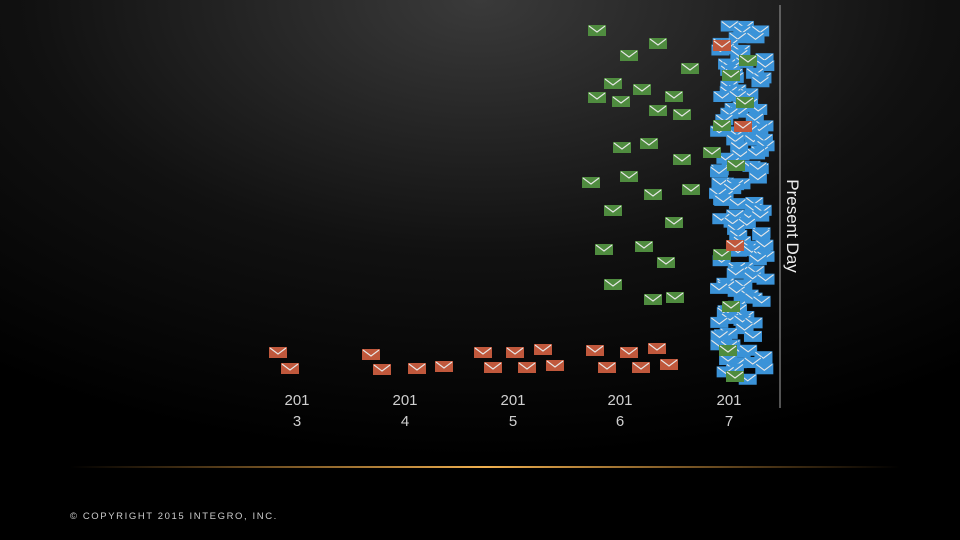 The image size is (960, 540). Describe the element at coordinates (297, 421) in the screenshot. I see `year-label-line2: 3` at that location.